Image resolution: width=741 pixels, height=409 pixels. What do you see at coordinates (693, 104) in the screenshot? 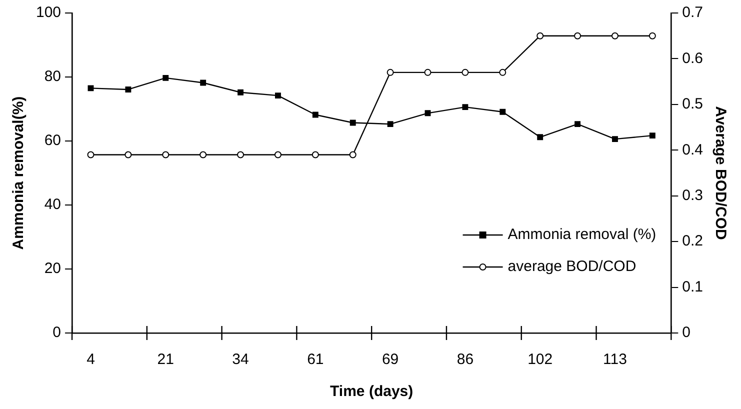
I see `y2-tick-label: 0.5` at bounding box center [693, 104].